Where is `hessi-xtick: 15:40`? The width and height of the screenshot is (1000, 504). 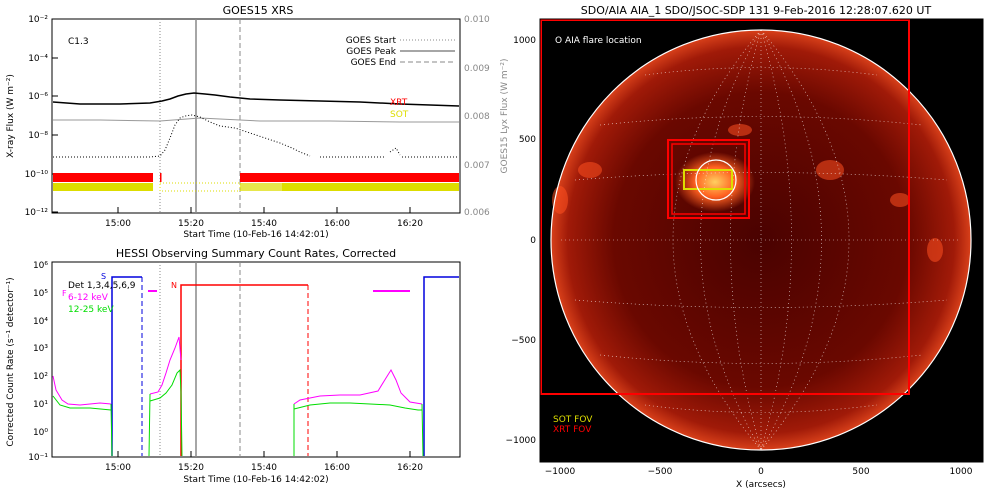 hessi-xtick: 15:40 is located at coordinates (264, 468).